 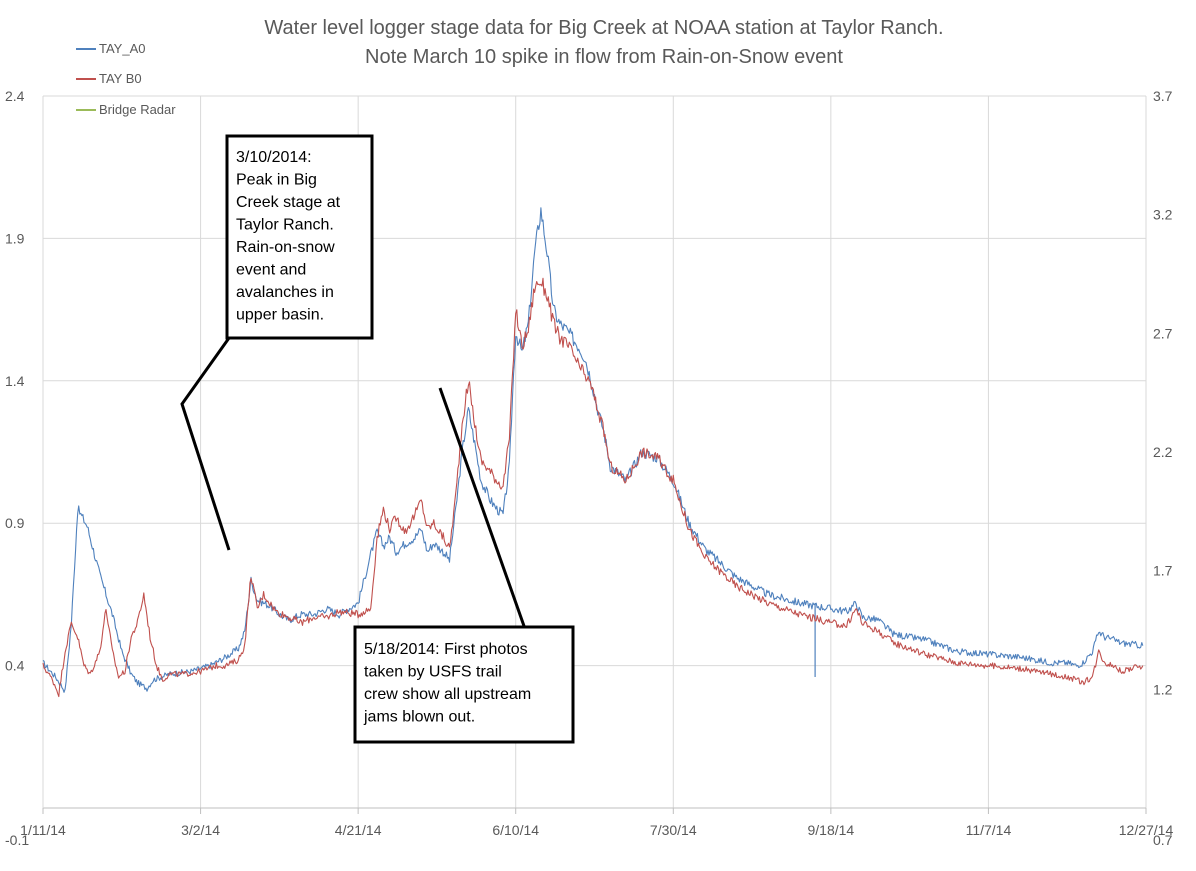 What do you see at coordinates (433, 672) in the screenshot?
I see `annotation-line: taken by USFS trail` at bounding box center [433, 672].